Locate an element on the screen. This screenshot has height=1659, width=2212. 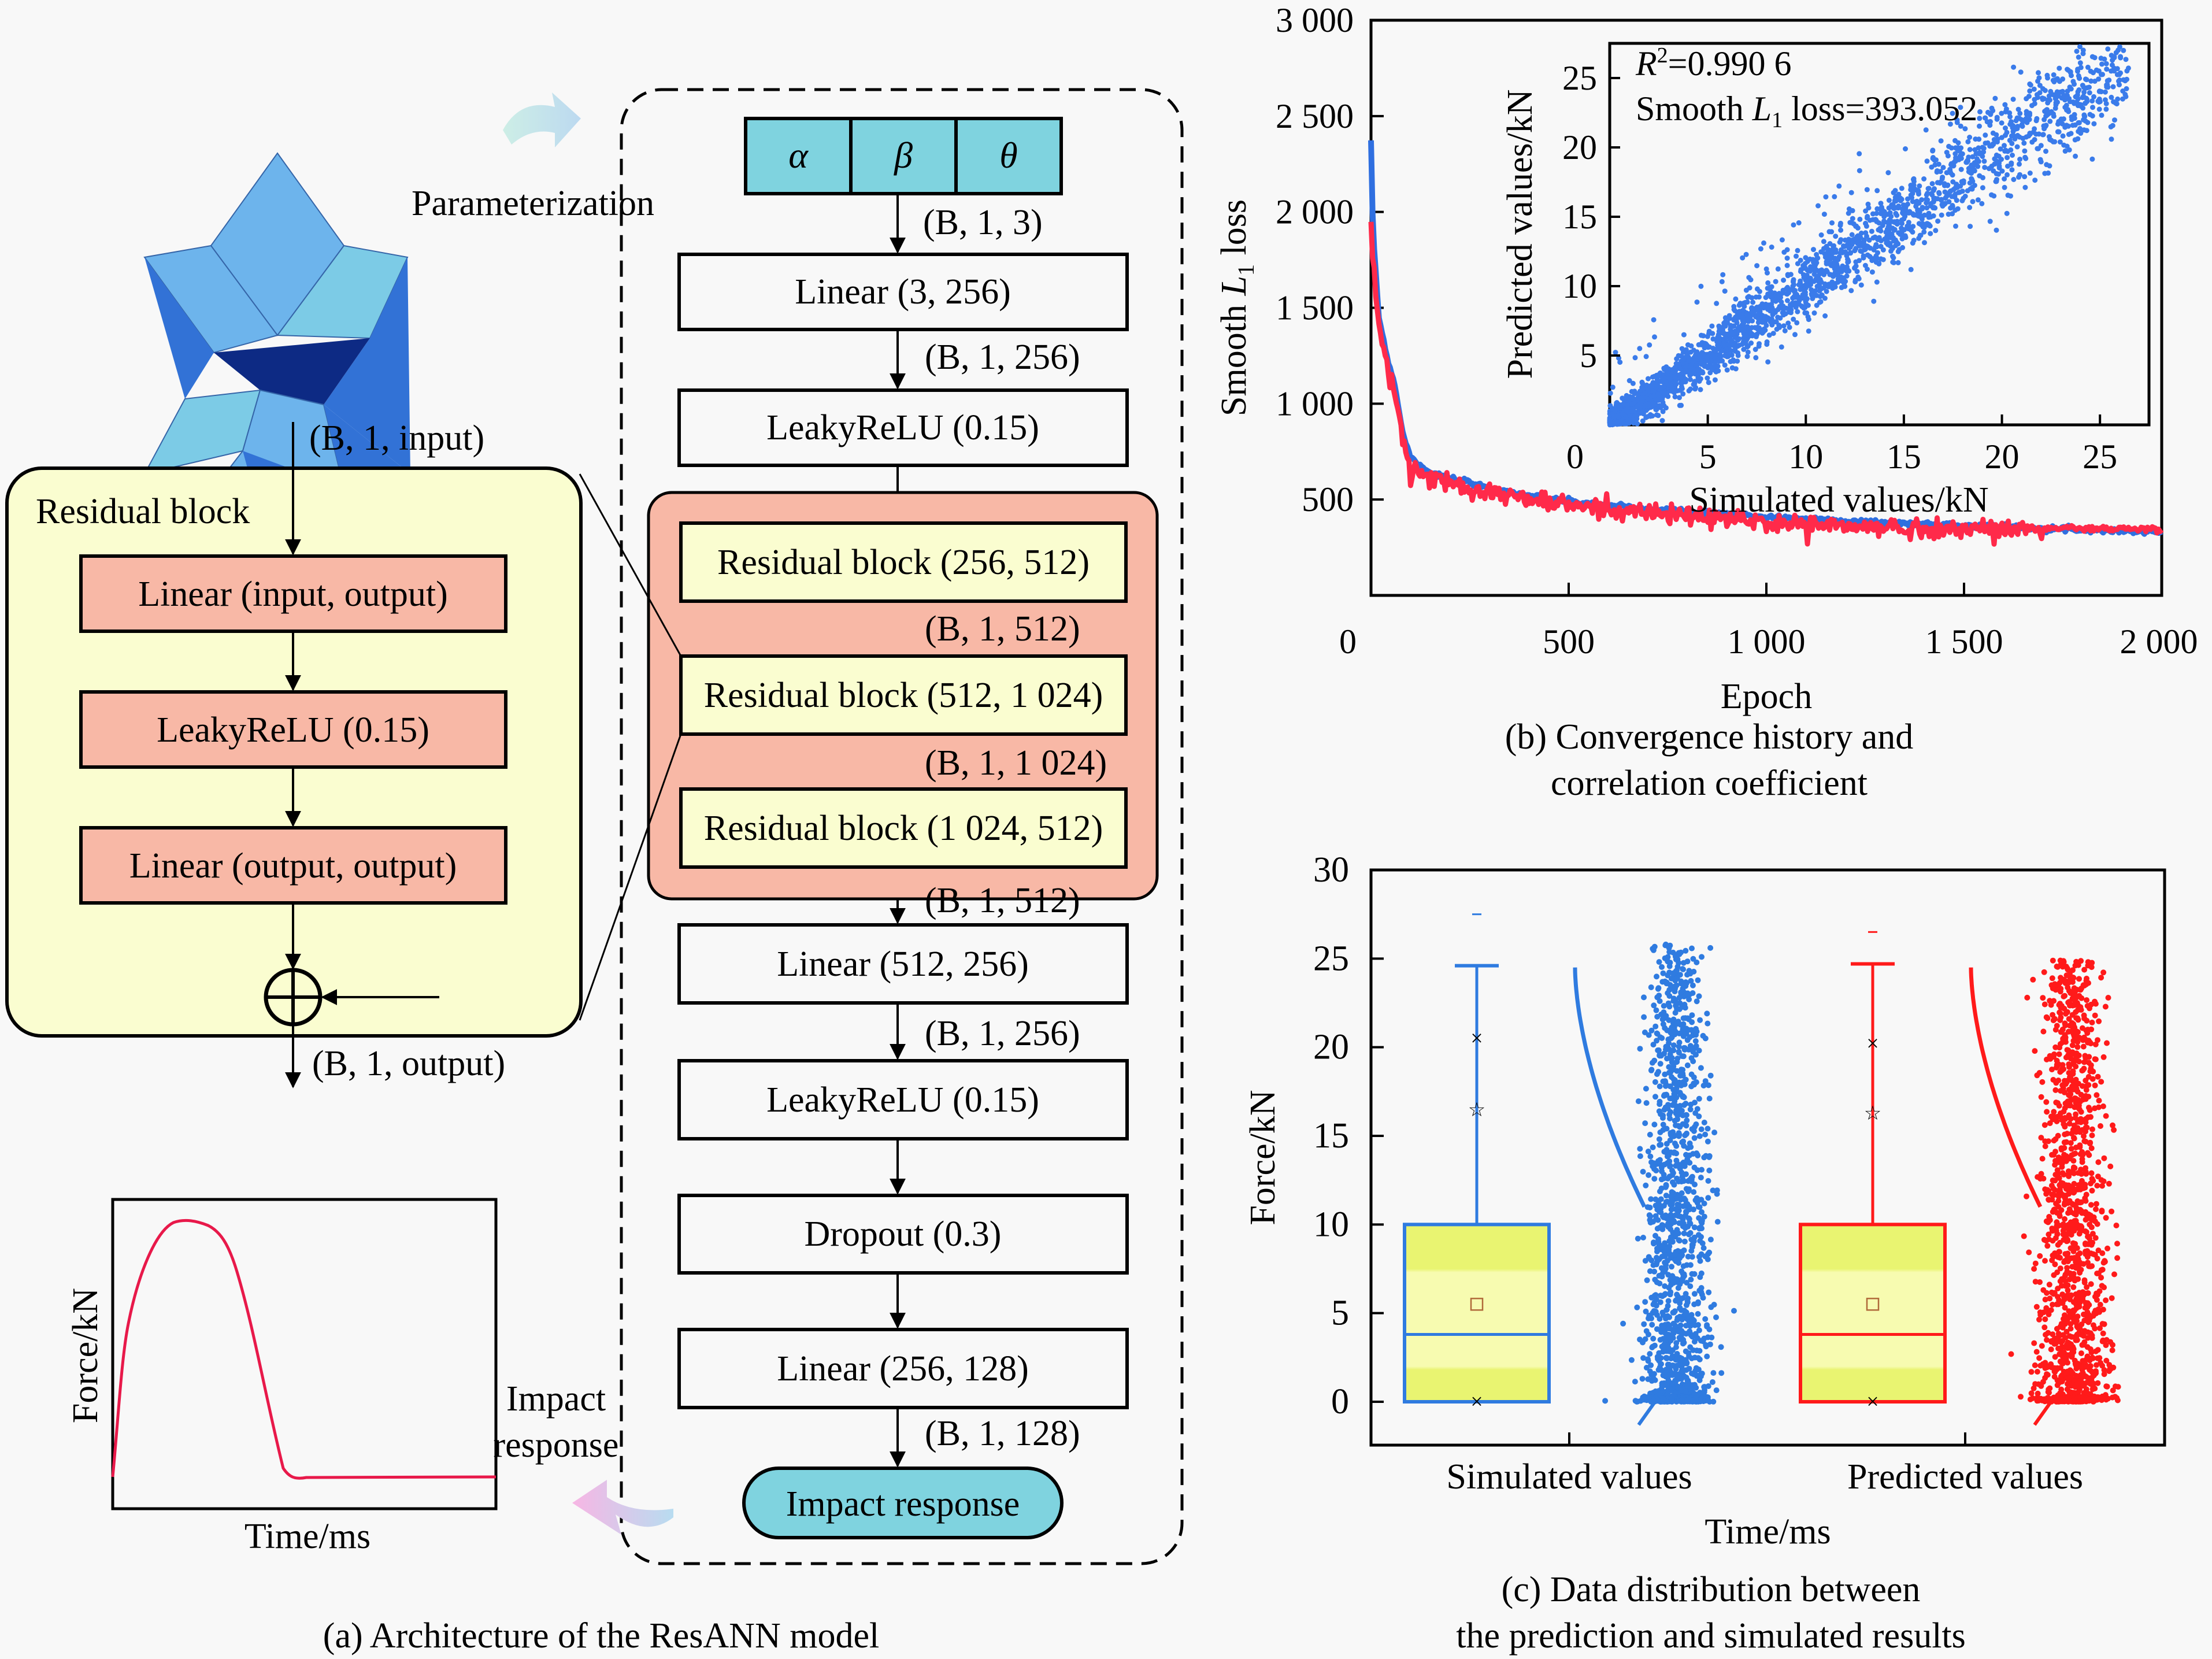
inset-y-tick-label: 15 is located at coordinates (1579, 217).